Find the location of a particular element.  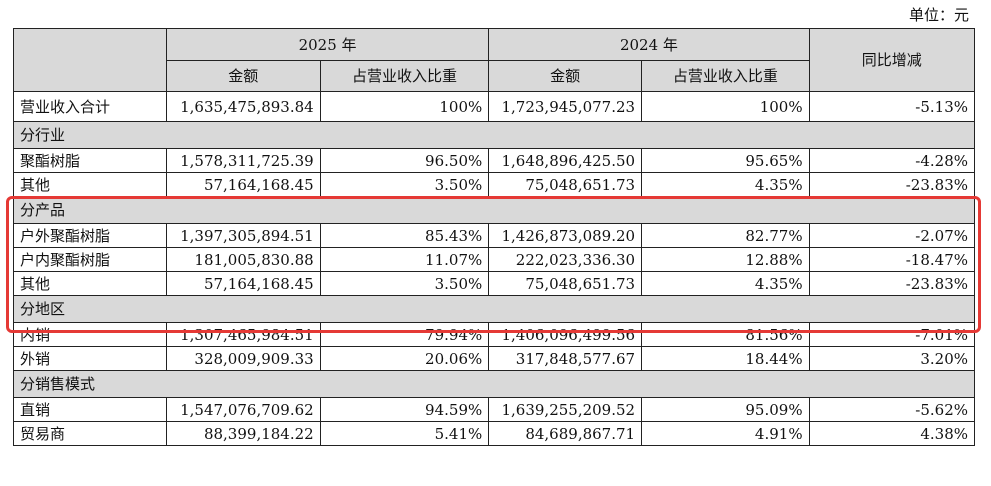

ratio-2025: 11.07% is located at coordinates (404, 259).